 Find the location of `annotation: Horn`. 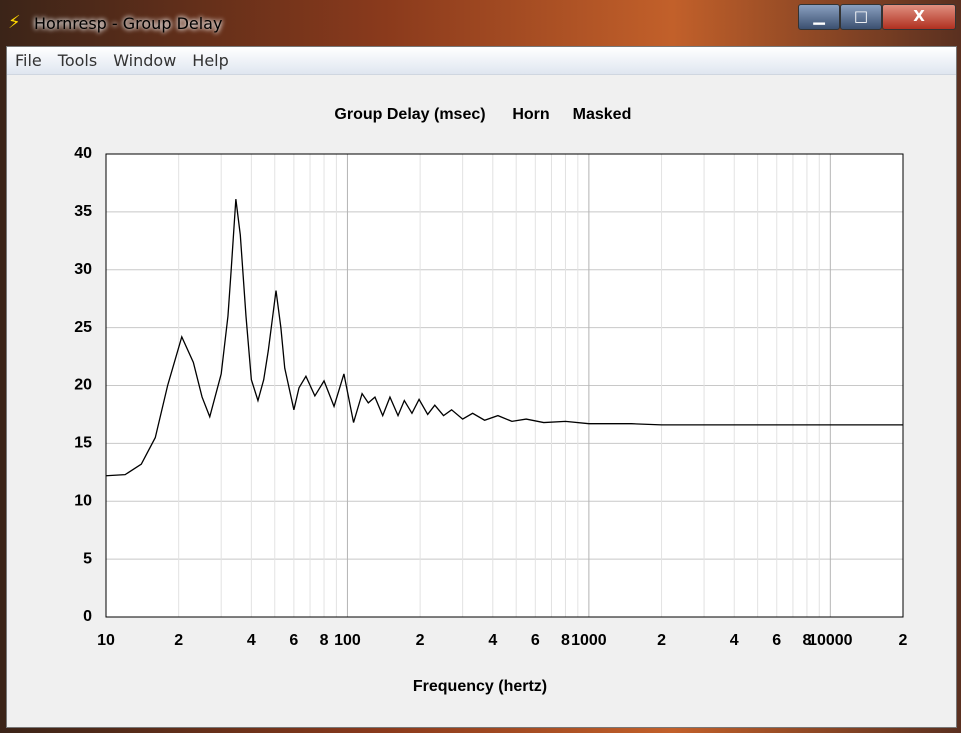

annotation: Horn is located at coordinates (530, 114).